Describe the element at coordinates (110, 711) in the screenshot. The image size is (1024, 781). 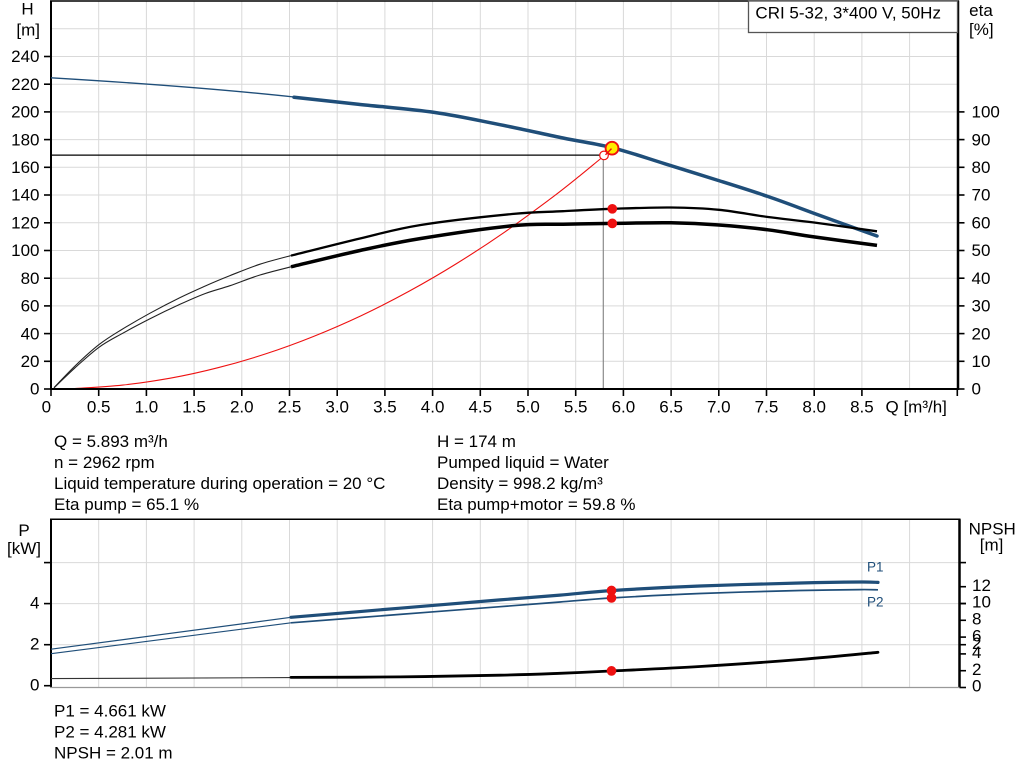
I see `svg-text: P1 = 4.661 kW` at that location.